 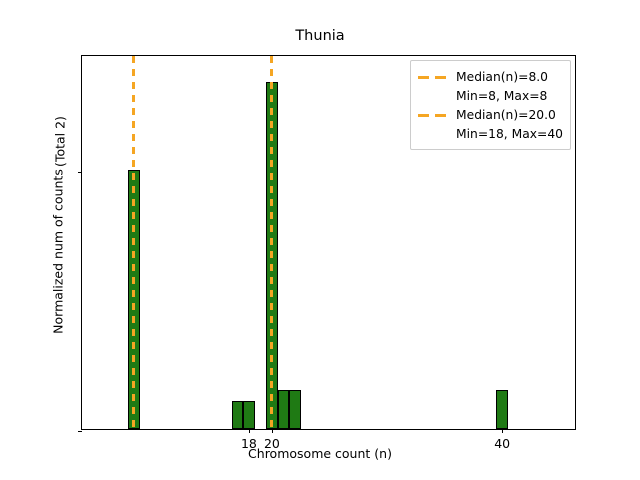 I want to click on legend-entry: Median(n)=8.0 Min=8, Max=8, so click(x=490, y=86).